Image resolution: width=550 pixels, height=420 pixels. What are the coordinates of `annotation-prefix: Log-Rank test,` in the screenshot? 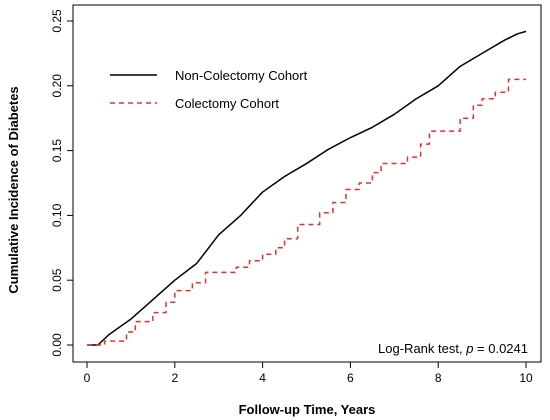 It's located at (422, 348).